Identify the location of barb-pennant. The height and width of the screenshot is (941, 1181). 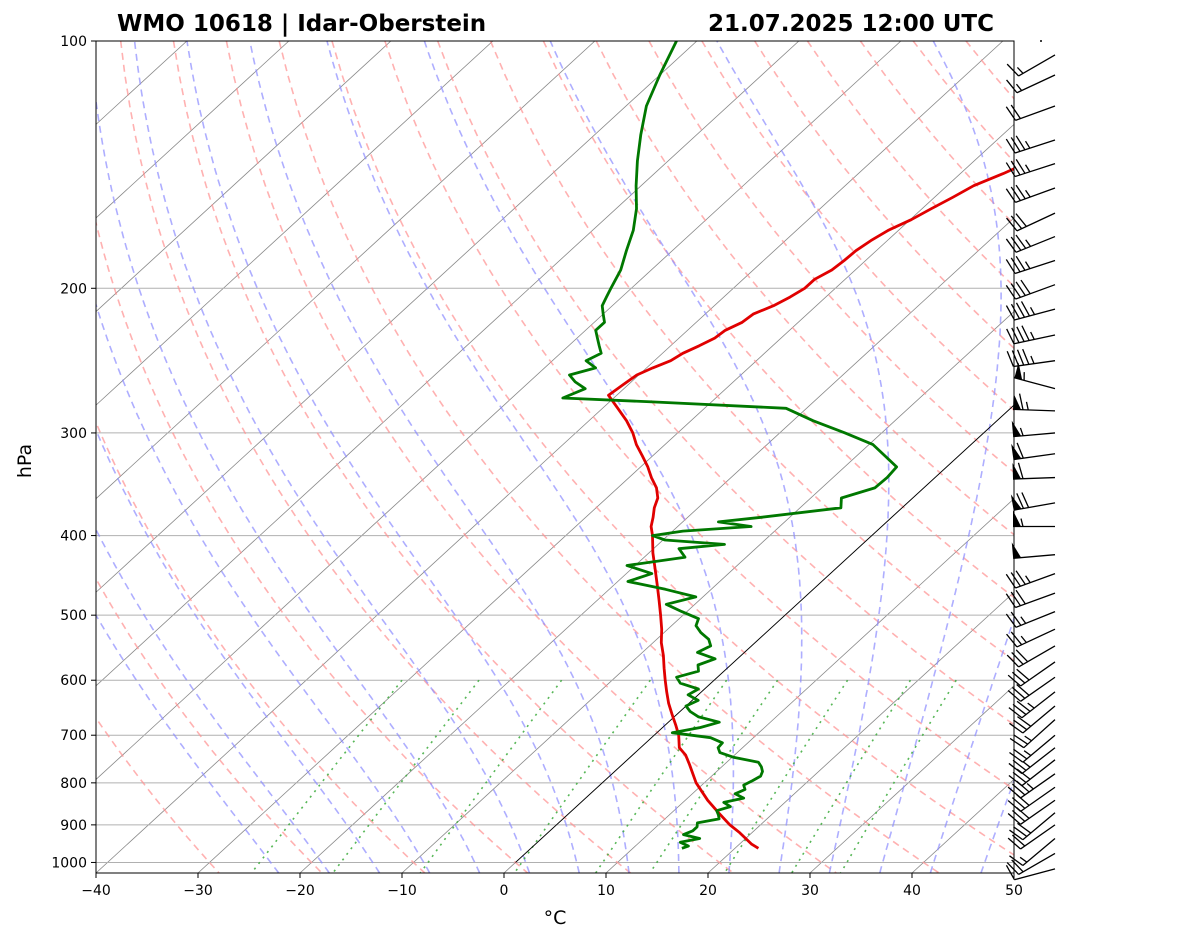
(1016, 428).